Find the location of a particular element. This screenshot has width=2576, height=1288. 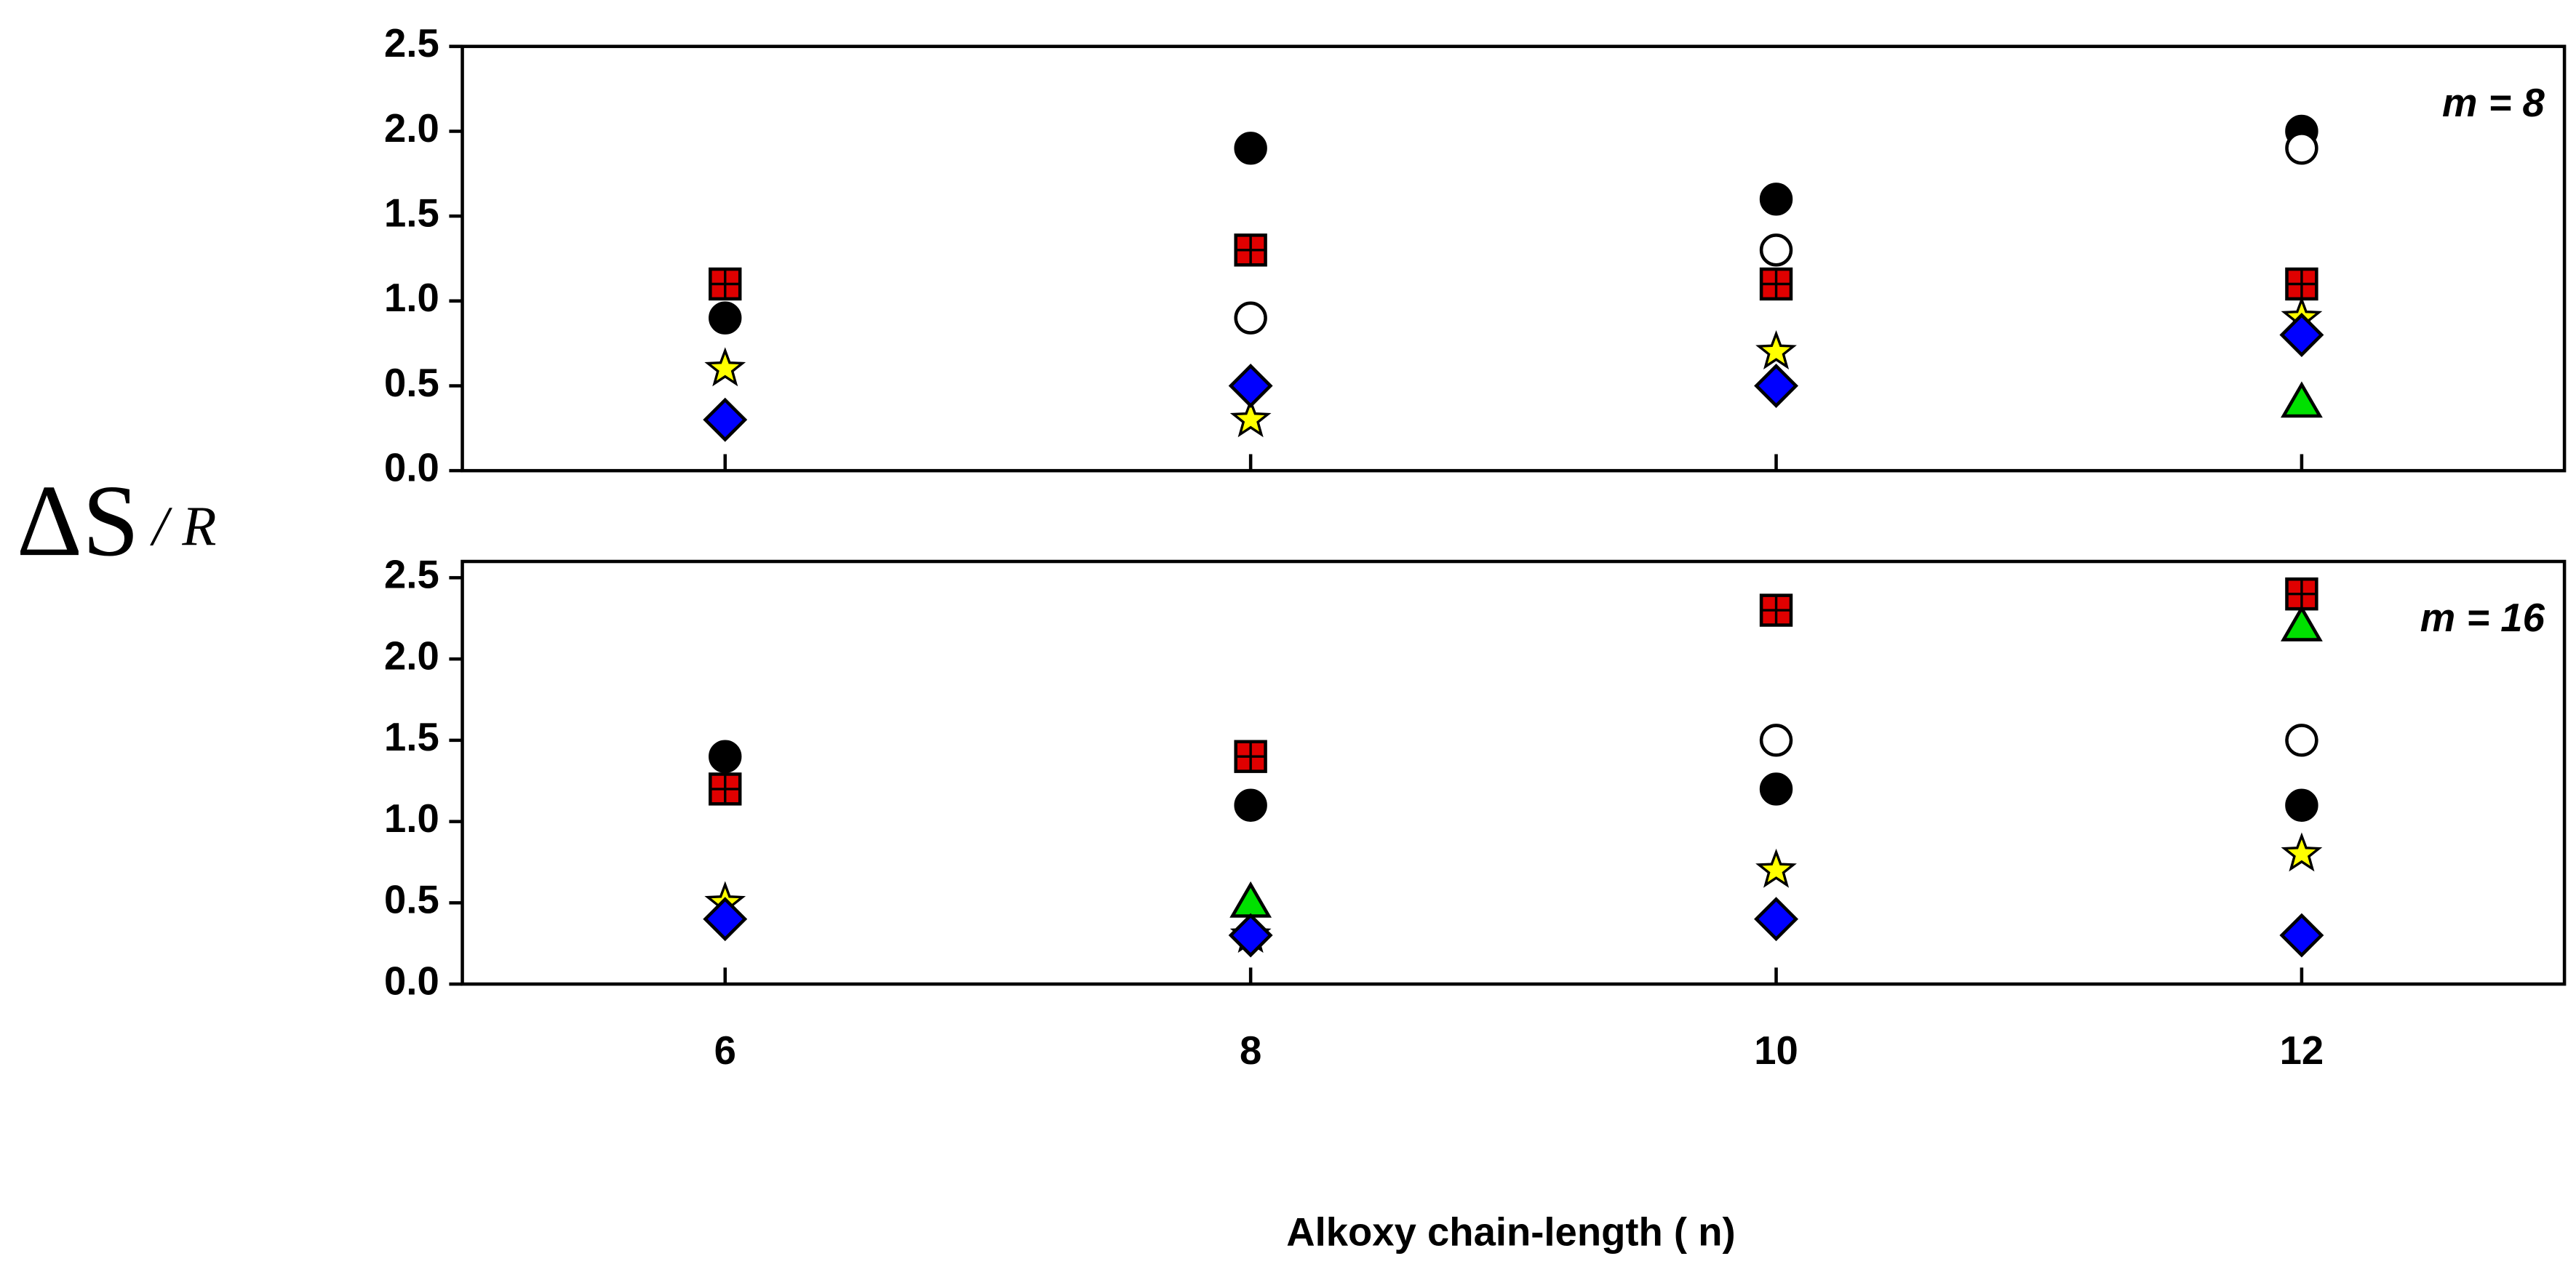

y-label-sub: / R is located at coordinates (183, 526).